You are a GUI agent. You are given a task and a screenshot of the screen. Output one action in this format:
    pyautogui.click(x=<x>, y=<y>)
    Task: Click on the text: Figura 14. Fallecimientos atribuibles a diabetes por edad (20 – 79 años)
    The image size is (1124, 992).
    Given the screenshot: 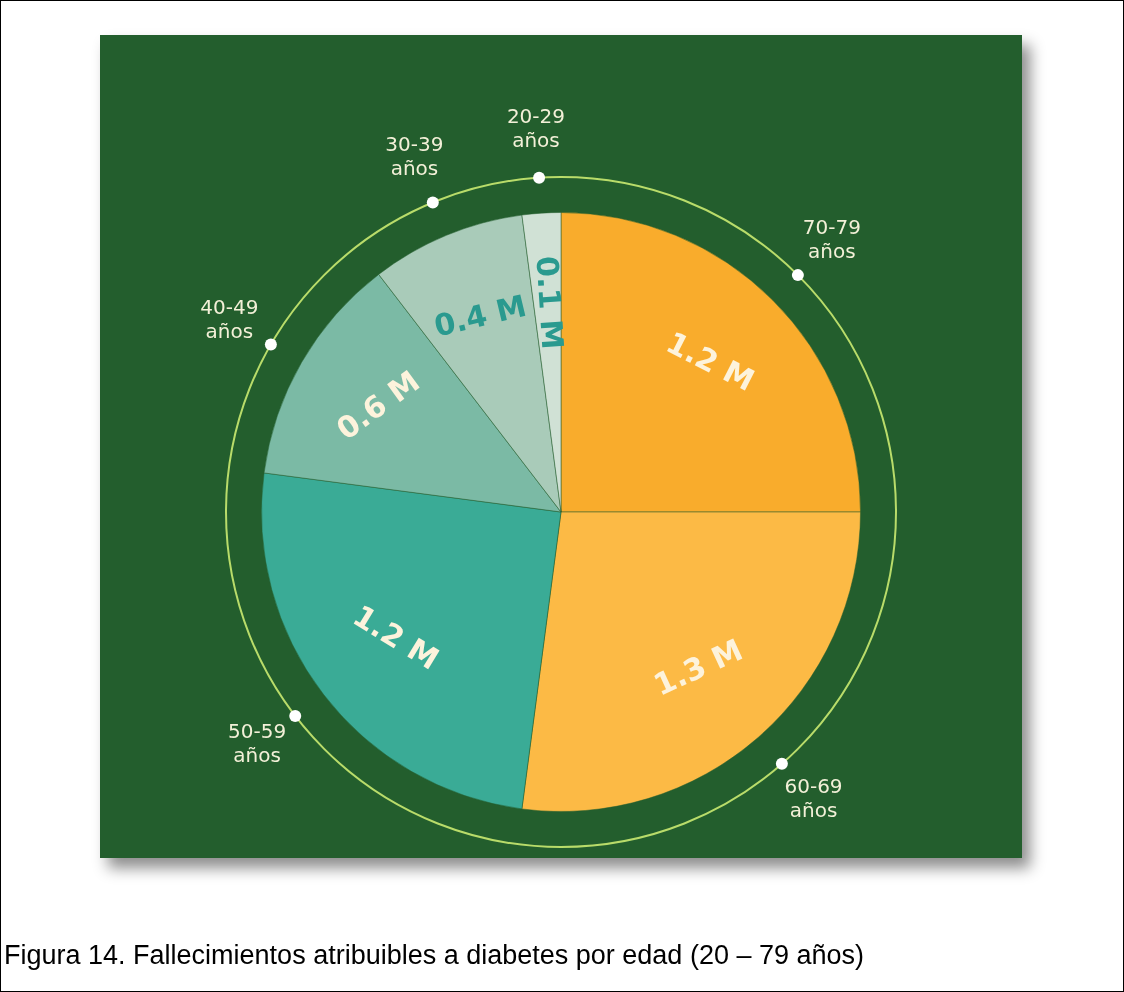 What is the action you would take?
    pyautogui.click(x=434, y=955)
    